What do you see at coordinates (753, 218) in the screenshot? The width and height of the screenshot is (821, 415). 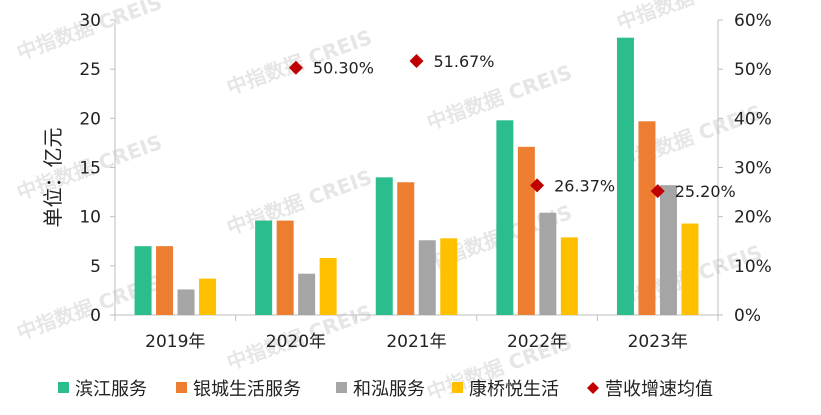 I see `y2-tick-label: 20%` at bounding box center [753, 218].